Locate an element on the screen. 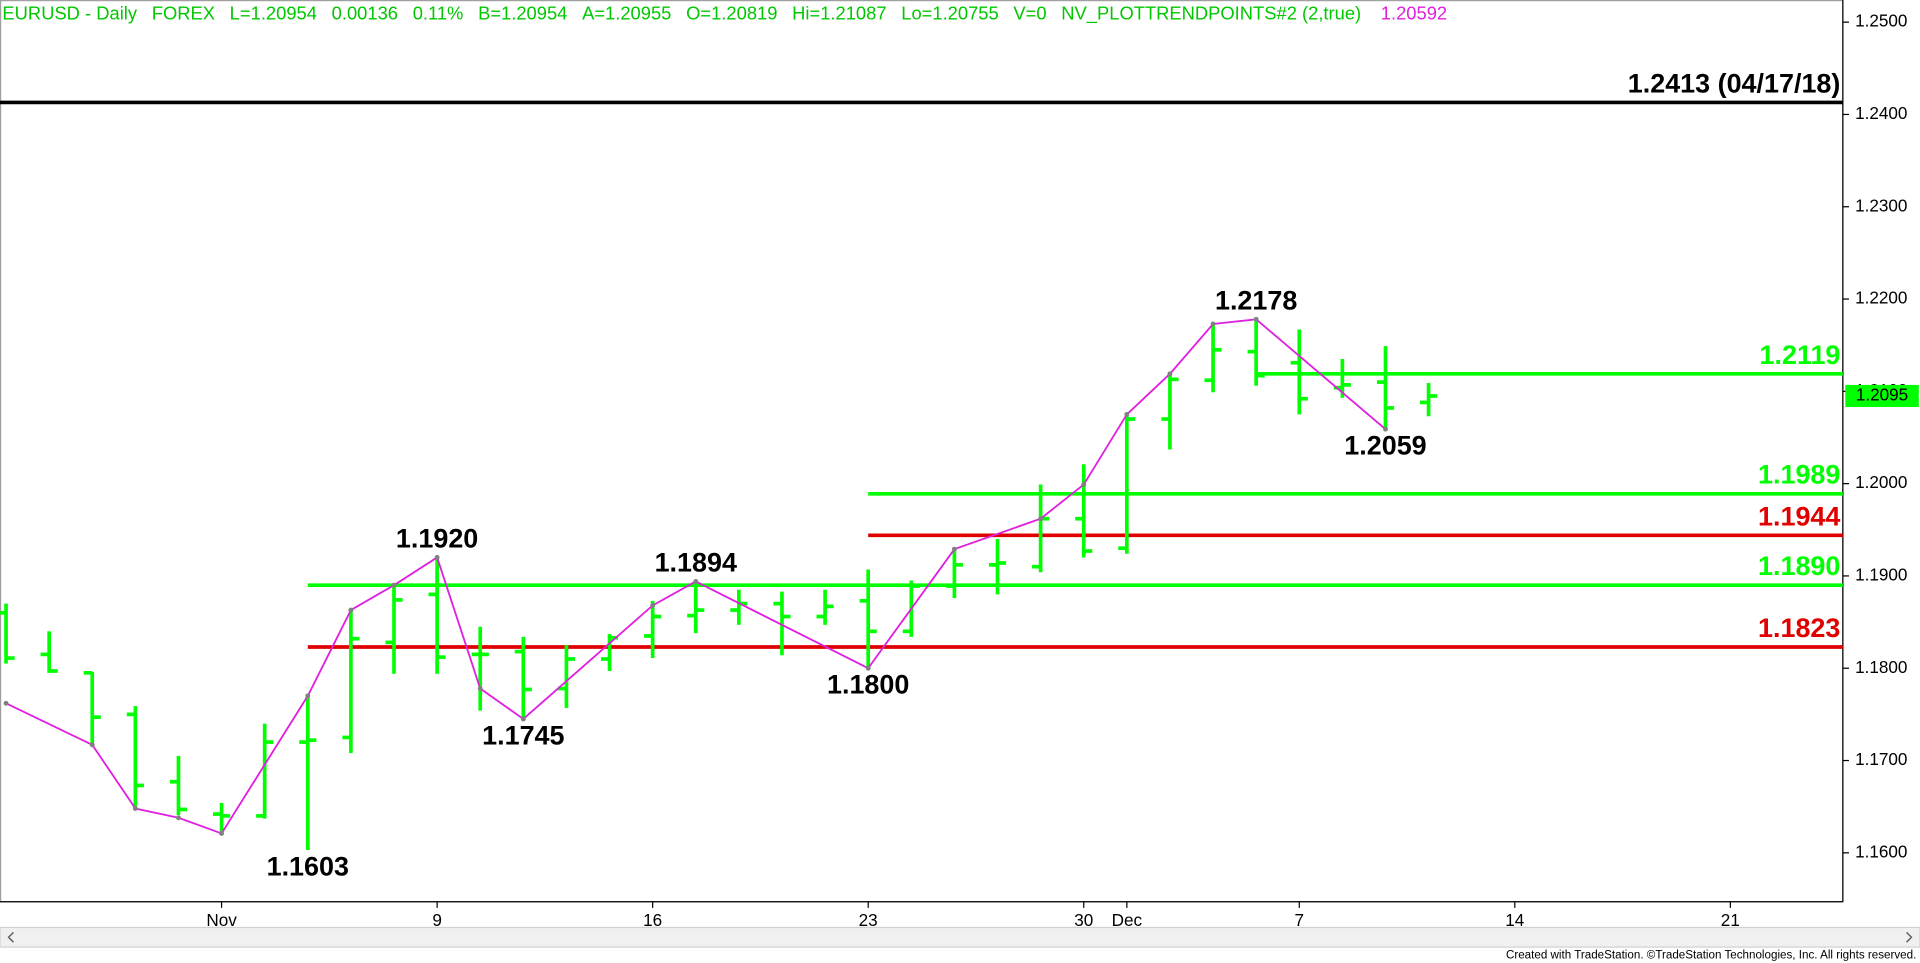 The width and height of the screenshot is (1920, 963). swing-label: 1.1920 is located at coordinates (437, 538).